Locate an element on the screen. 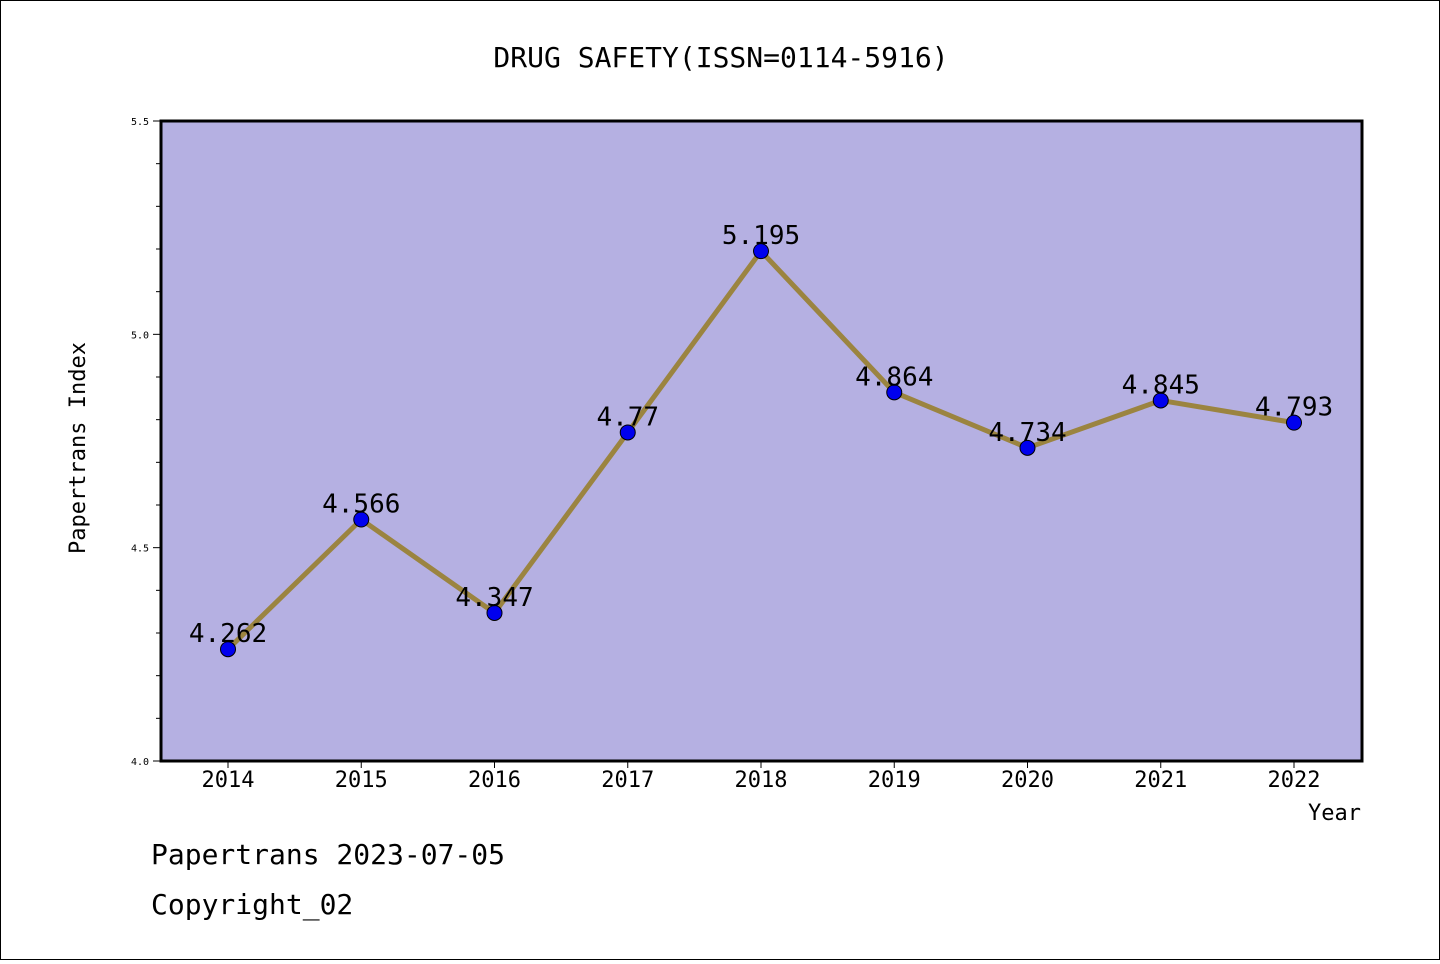 This screenshot has width=1440, height=964. x-tick-label: 2016 is located at coordinates (494, 780).